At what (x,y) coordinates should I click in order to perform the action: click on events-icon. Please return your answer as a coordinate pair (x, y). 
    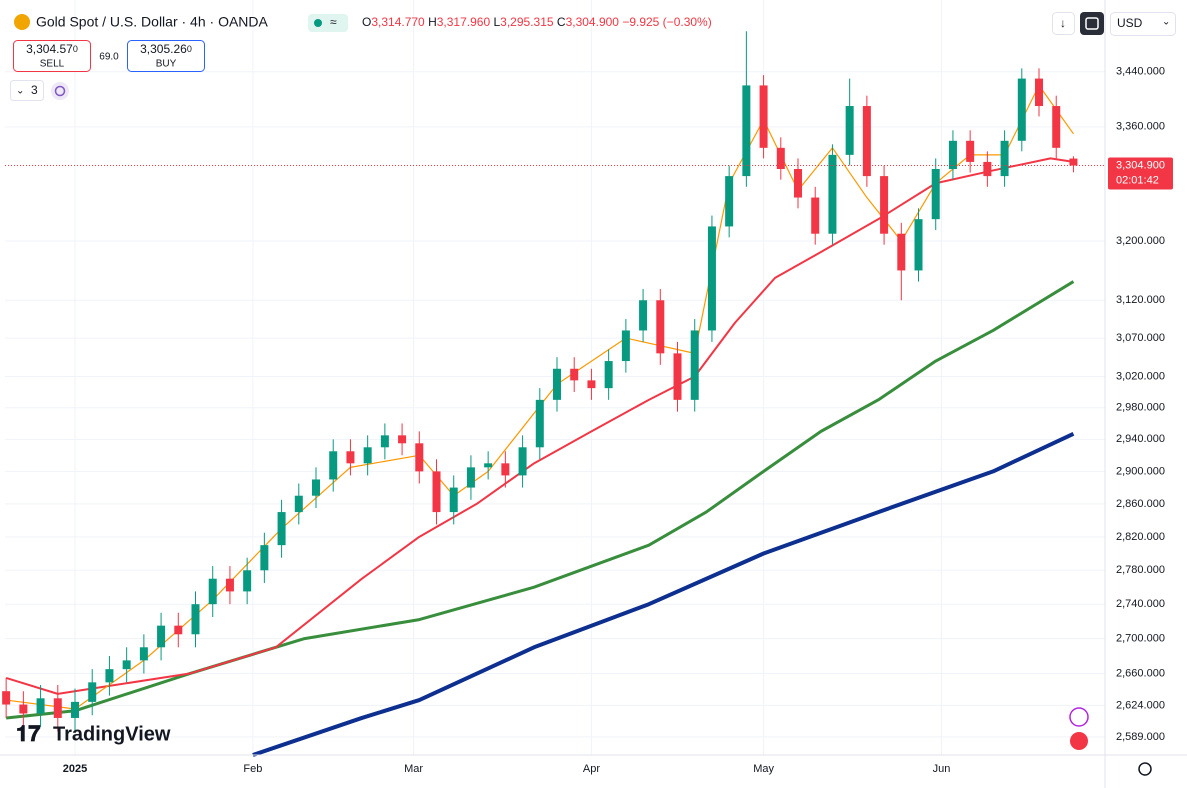
    Looking at the image, I should click on (1079, 741).